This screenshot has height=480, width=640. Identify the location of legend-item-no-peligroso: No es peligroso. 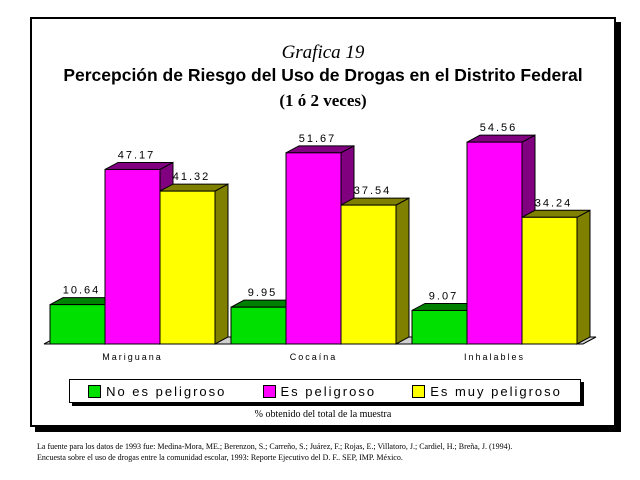
(157, 391).